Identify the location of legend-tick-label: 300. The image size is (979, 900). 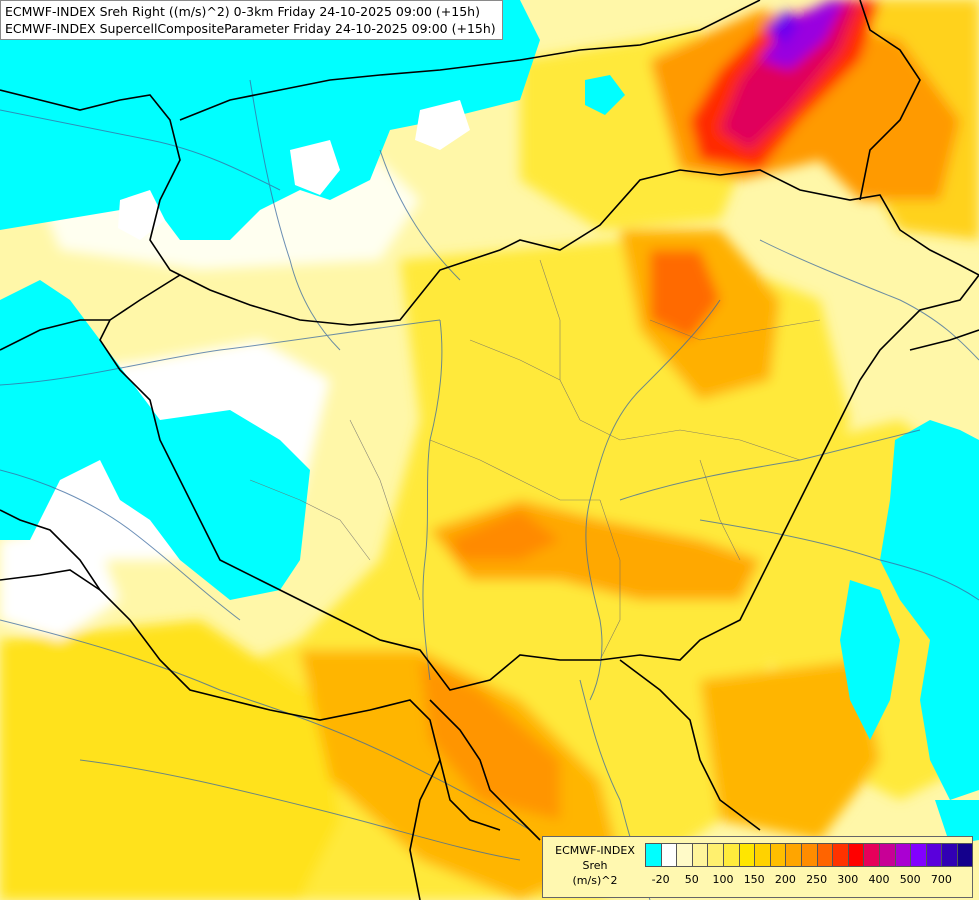
(848, 879).